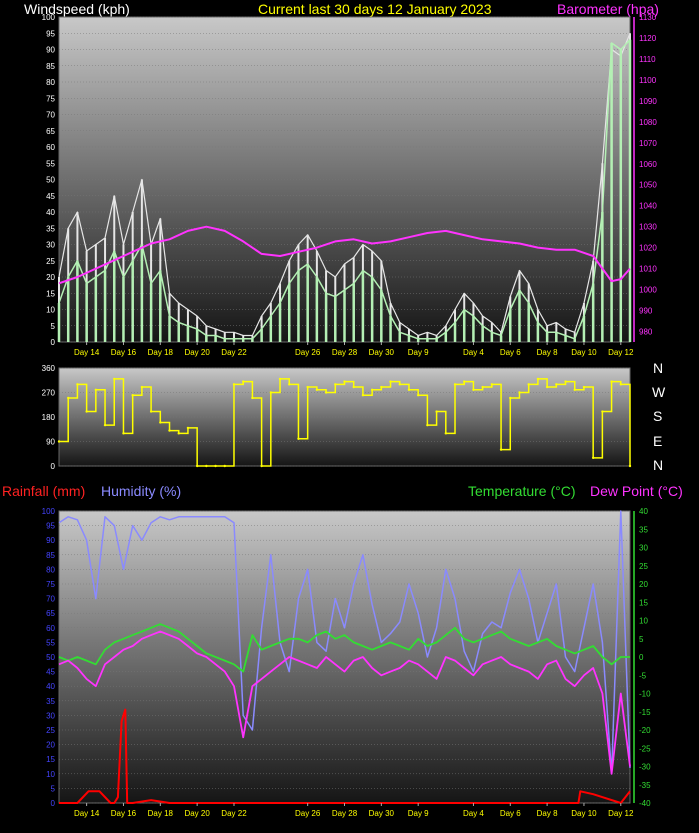 The height and width of the screenshot is (833, 699). I want to click on climate-y-tick-label: 50, so click(50, 657).